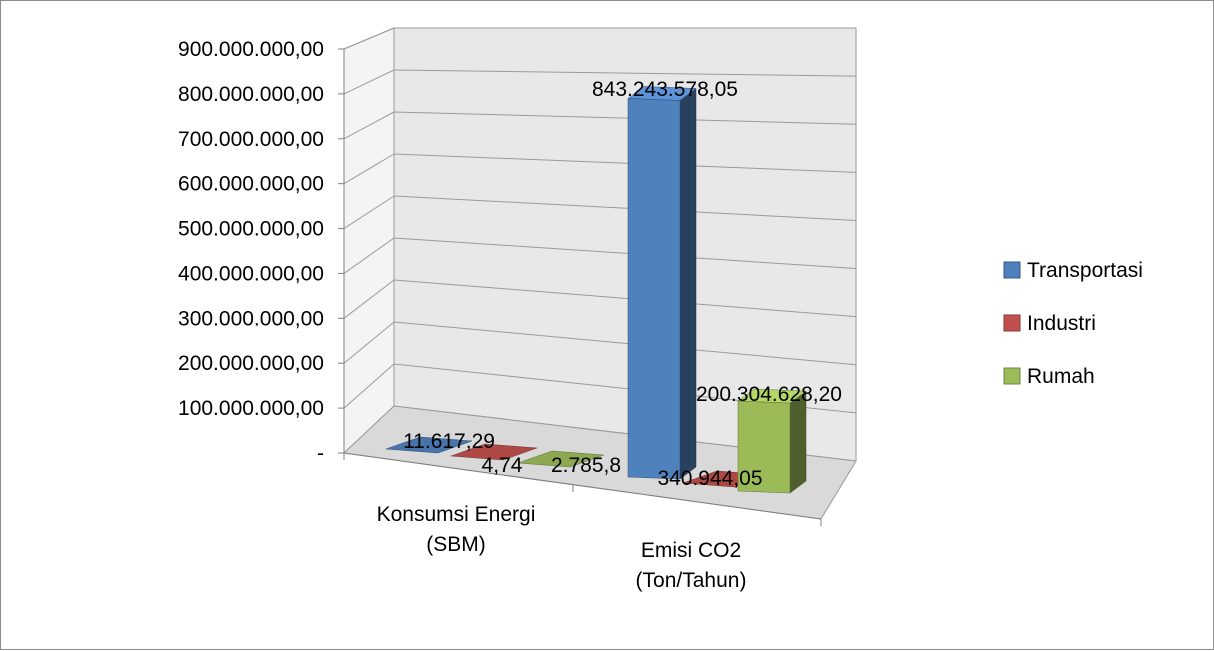 Image resolution: width=1214 pixels, height=651 pixels. I want to click on x-axis: Konsumsi Energi (SBM) Emisi CO2 (Ton/Tahun), so click(582, 522).